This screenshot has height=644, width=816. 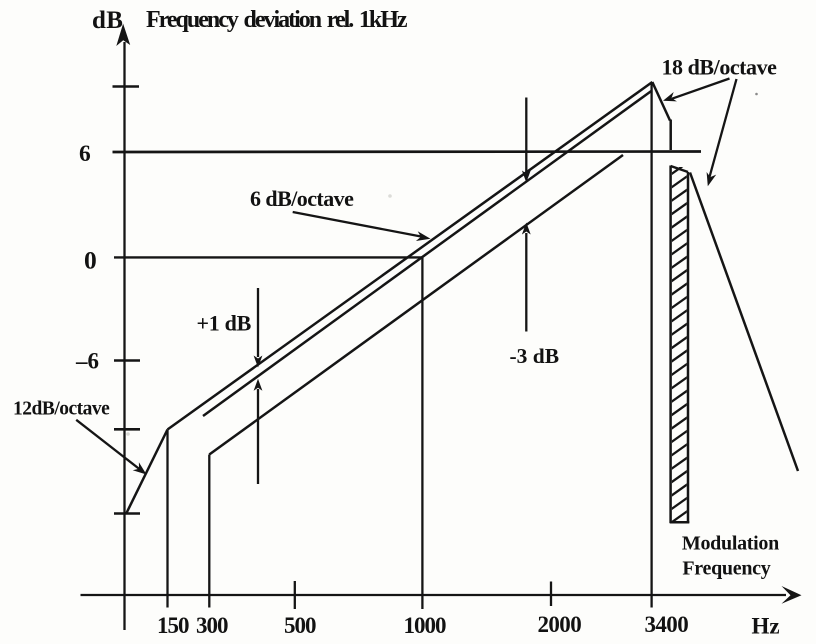 What do you see at coordinates (560, 624) in the screenshot?
I see `svg-text: 2000` at bounding box center [560, 624].